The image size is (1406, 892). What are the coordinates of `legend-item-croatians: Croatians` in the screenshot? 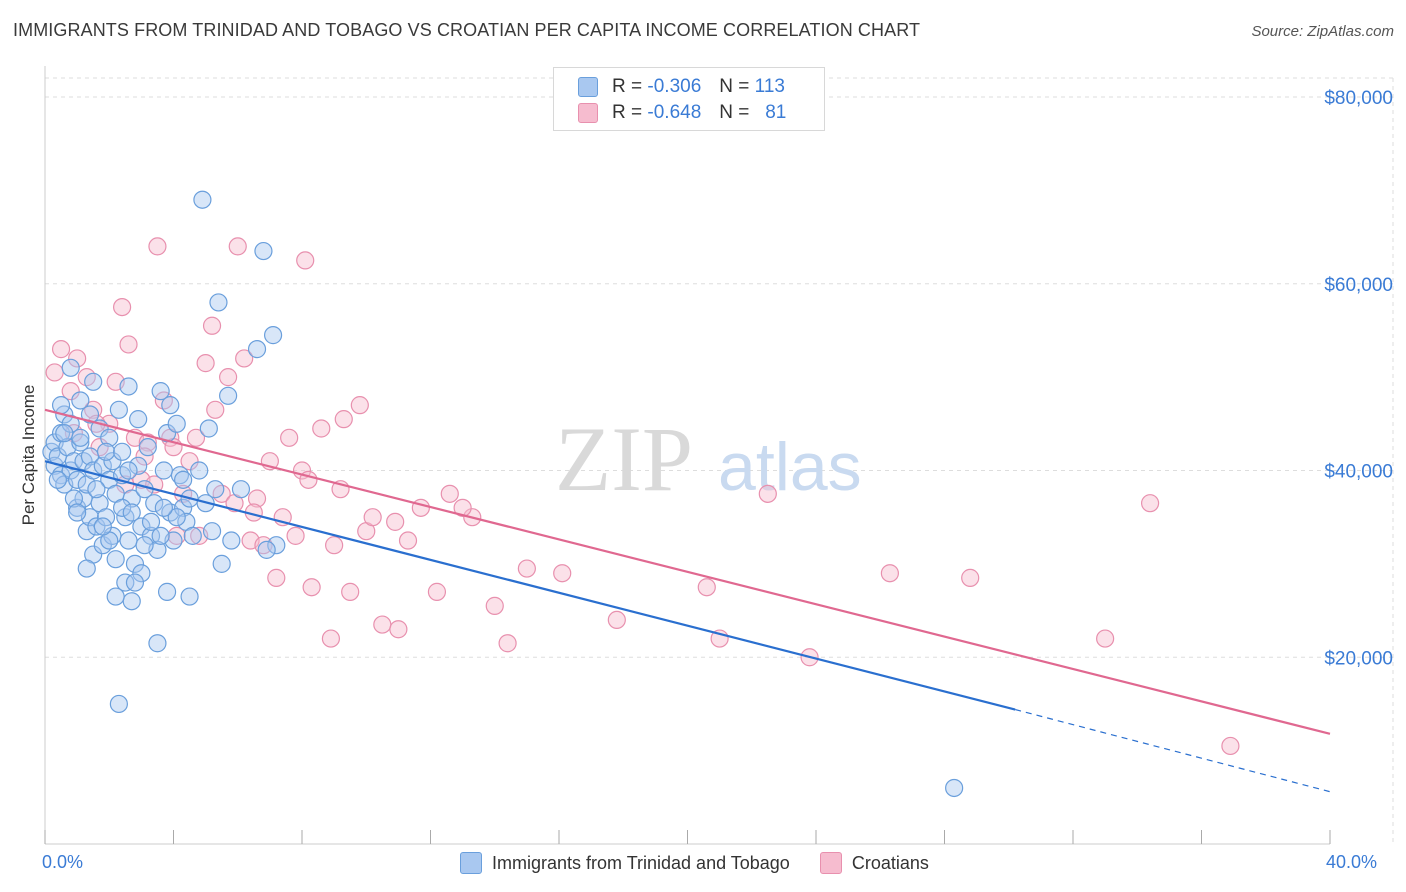 It's located at (874, 863).